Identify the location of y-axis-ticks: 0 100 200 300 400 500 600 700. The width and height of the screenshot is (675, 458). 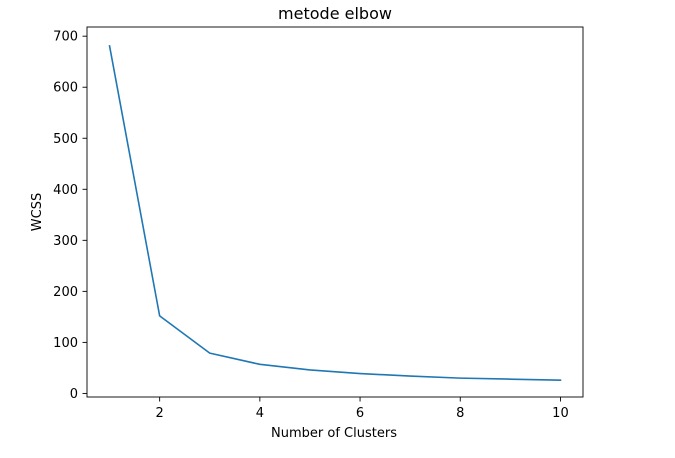
(70, 216).